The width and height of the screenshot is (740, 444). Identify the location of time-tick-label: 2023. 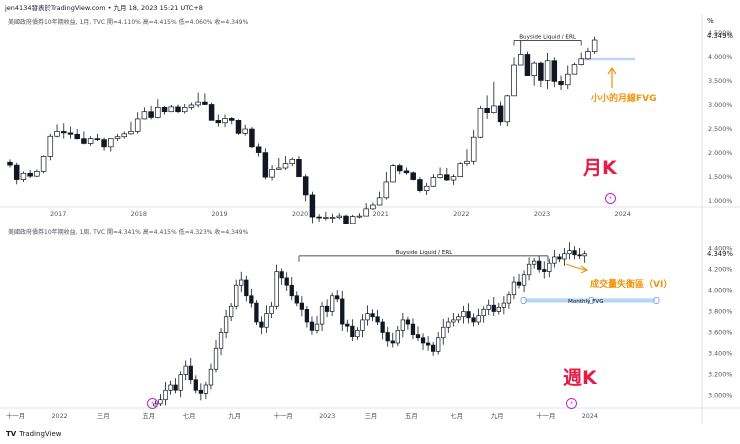
(327, 416).